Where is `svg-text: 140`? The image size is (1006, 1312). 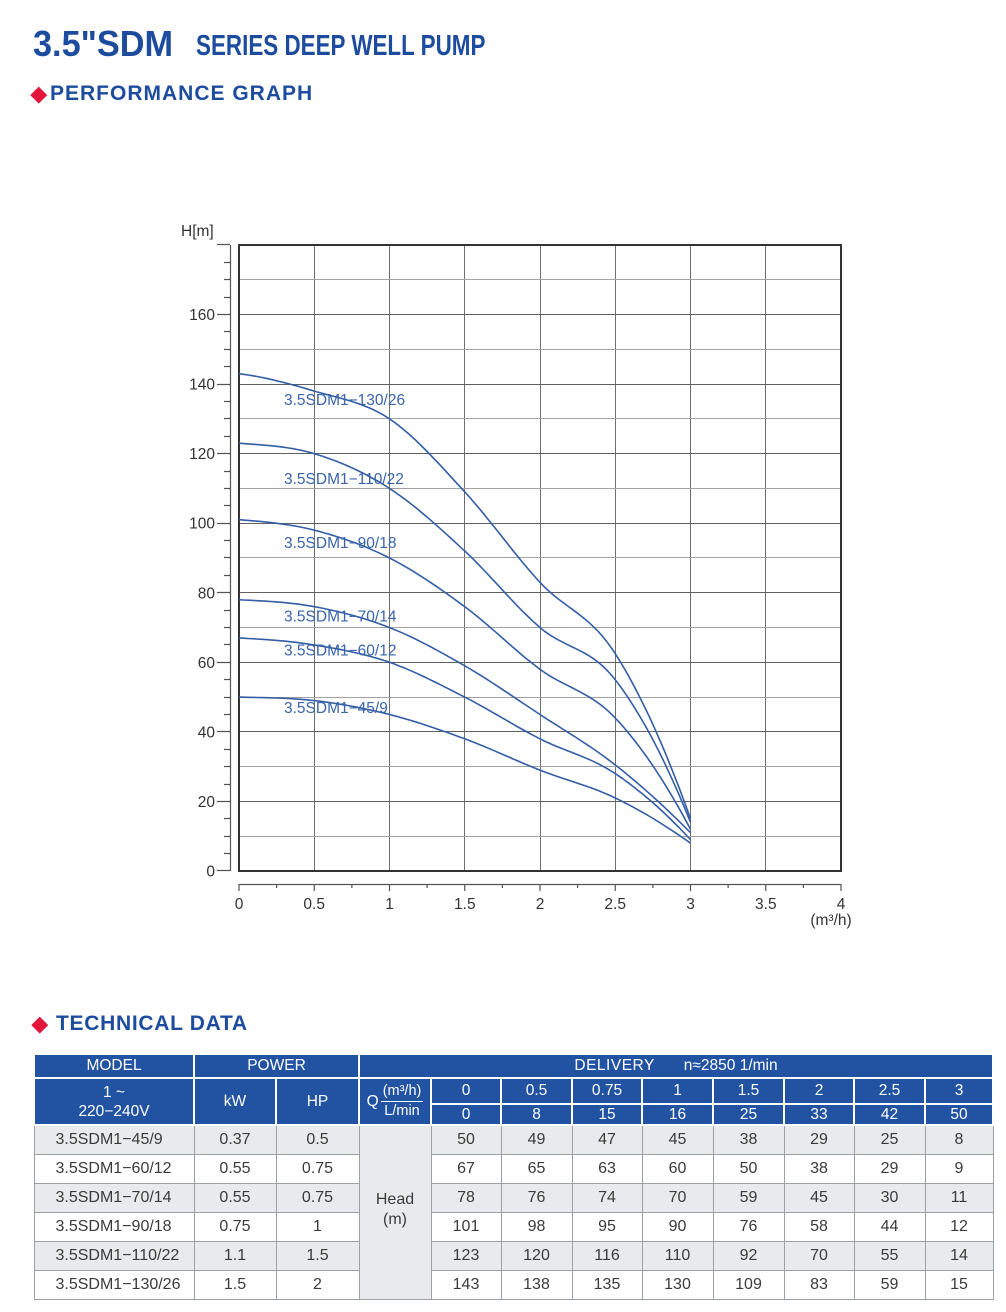
svg-text: 140 is located at coordinates (202, 385).